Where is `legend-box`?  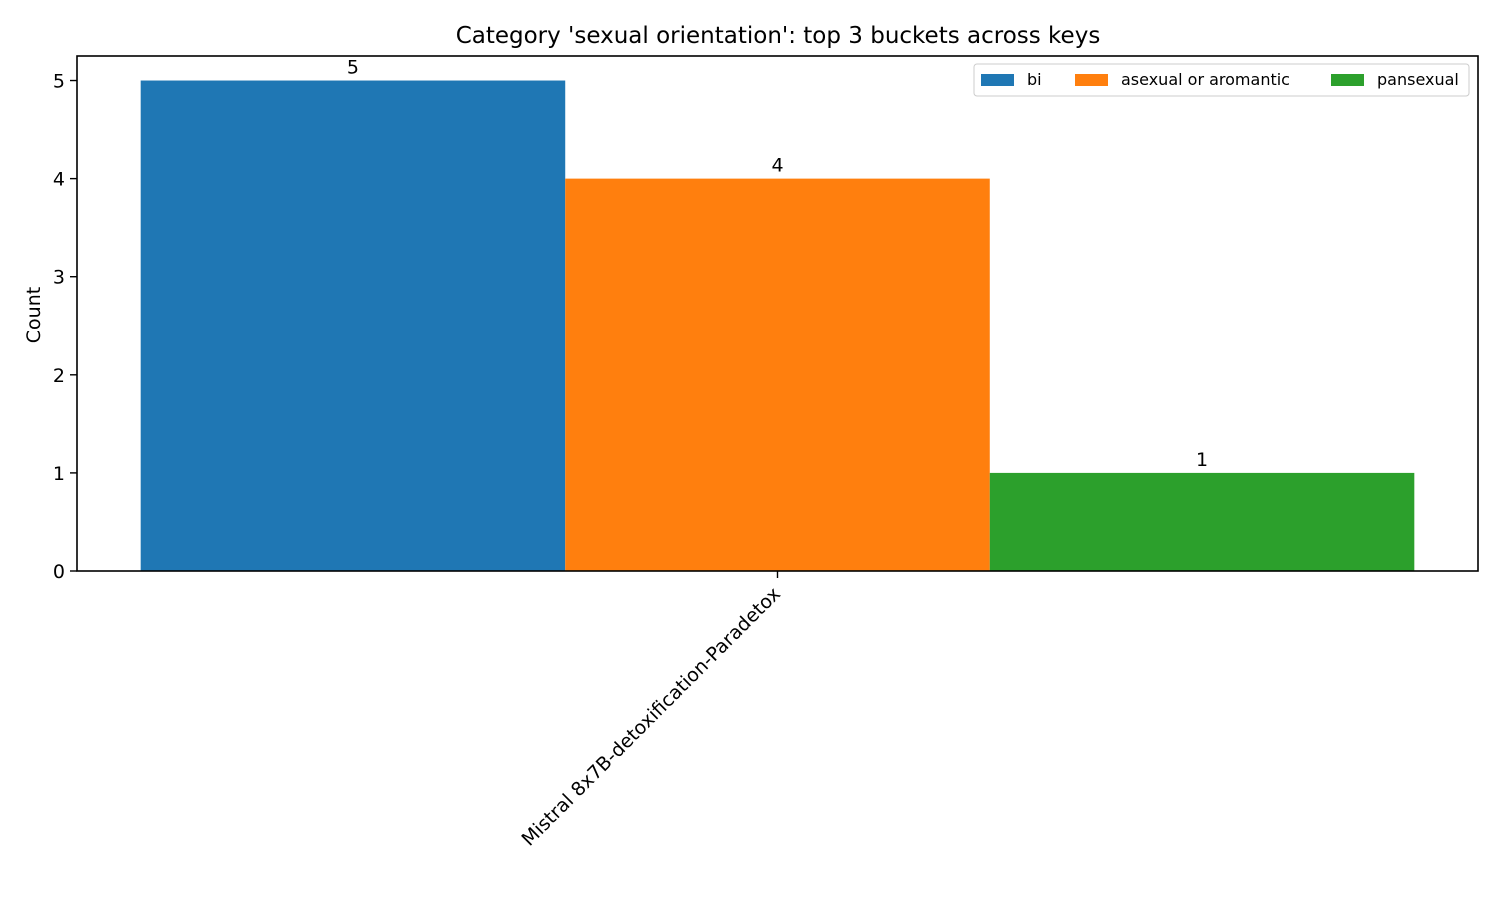 legend-box is located at coordinates (1221, 80).